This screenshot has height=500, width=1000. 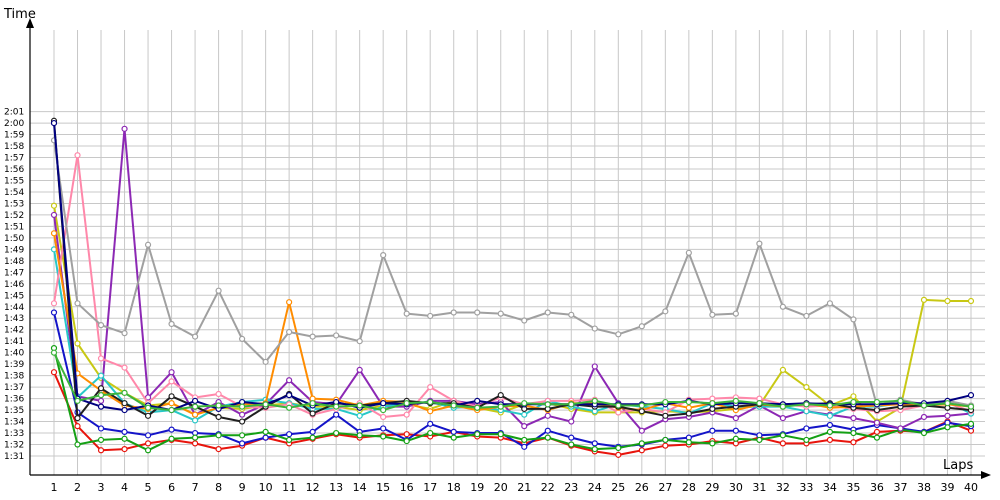 What do you see at coordinates (853, 487) in the screenshot?
I see `x-tick-label: 35` at bounding box center [853, 487].